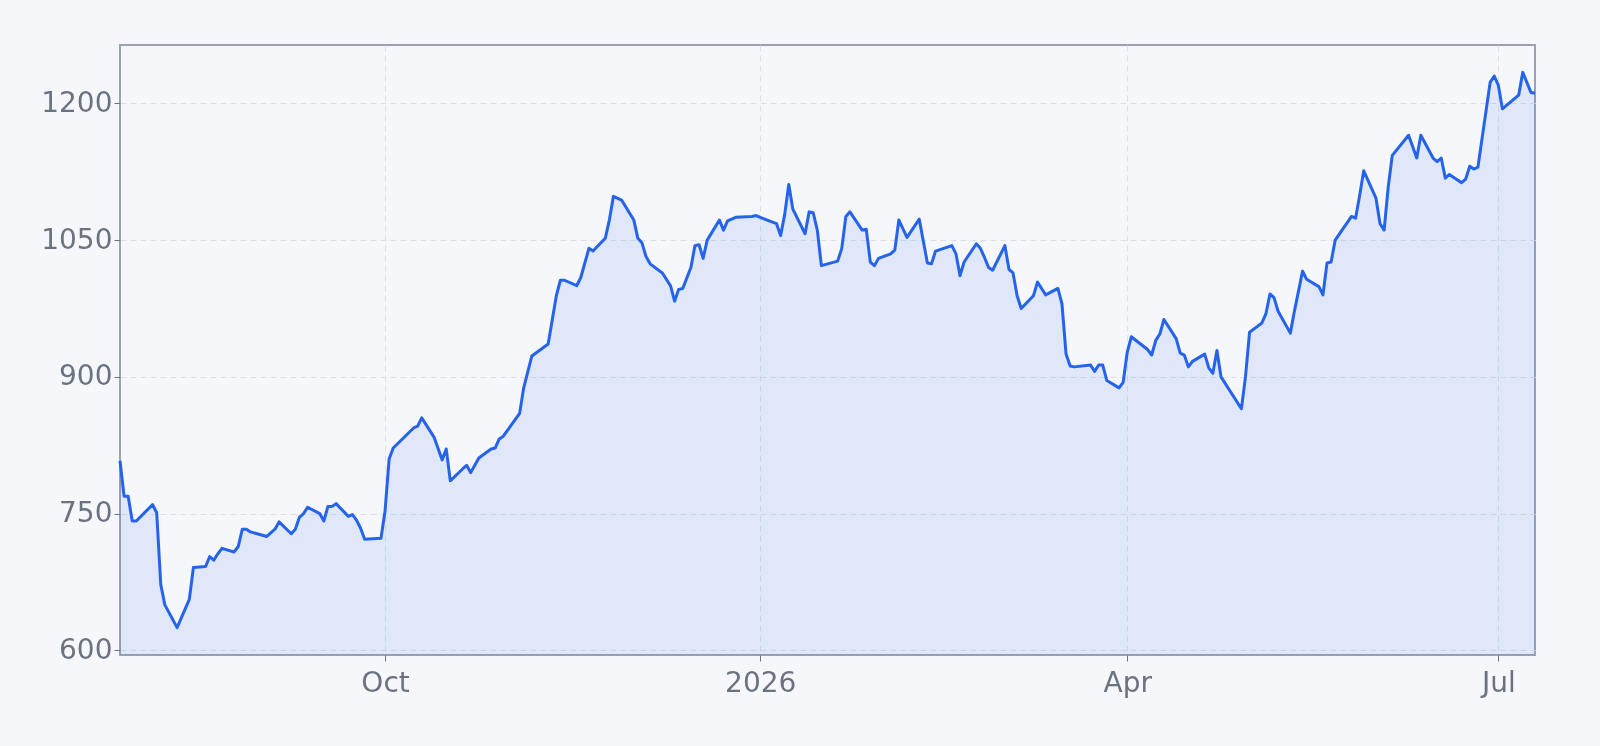 This screenshot has height=746, width=1600. I want to click on y-tick-label: 1200, so click(77, 102).